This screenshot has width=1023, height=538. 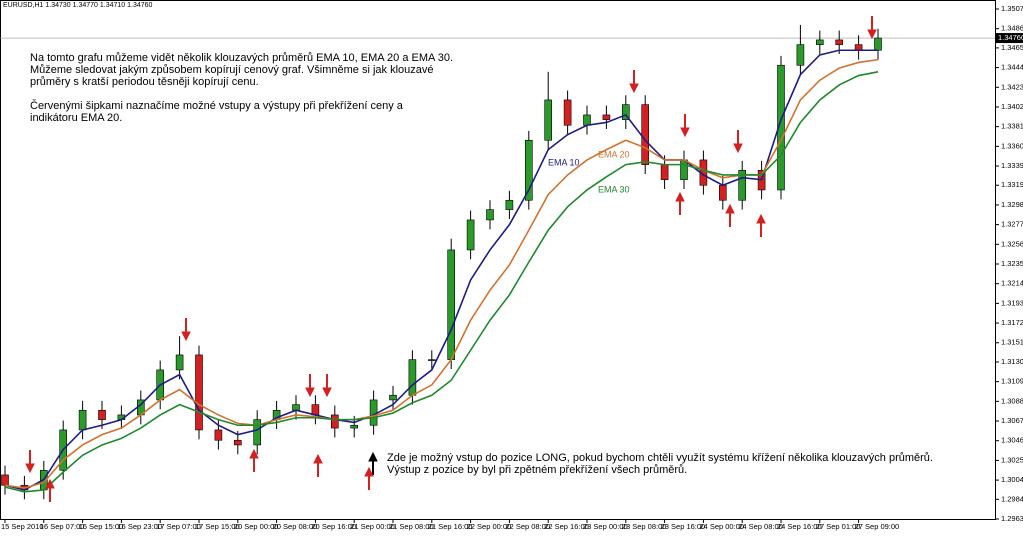 What do you see at coordinates (1012, 106) in the screenshot?
I see `y-tick-label: 1.34025` at bounding box center [1012, 106].